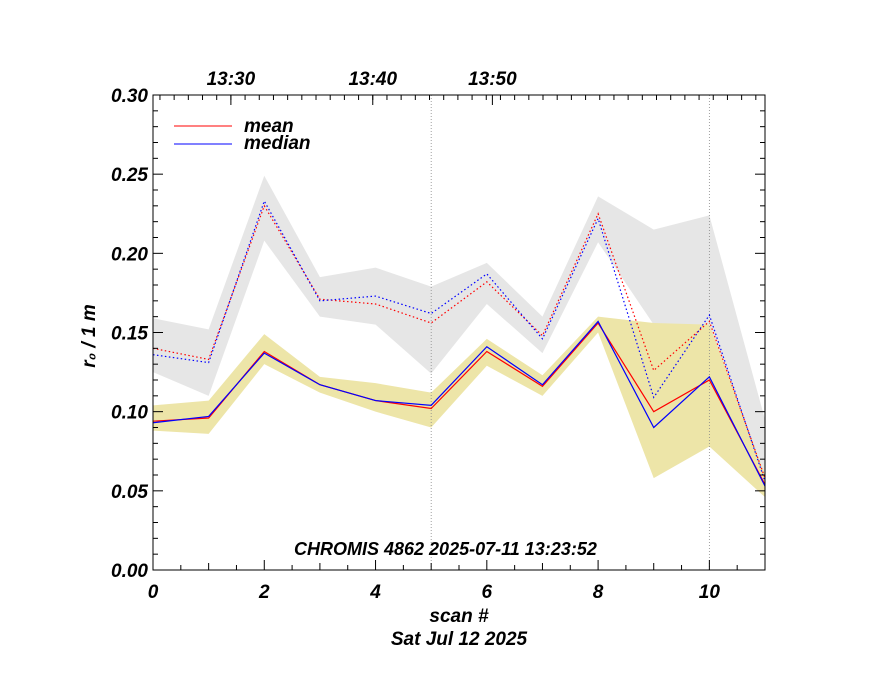 This screenshot has width=880, height=685. I want to click on x-tick-label: 2, so click(264, 592).